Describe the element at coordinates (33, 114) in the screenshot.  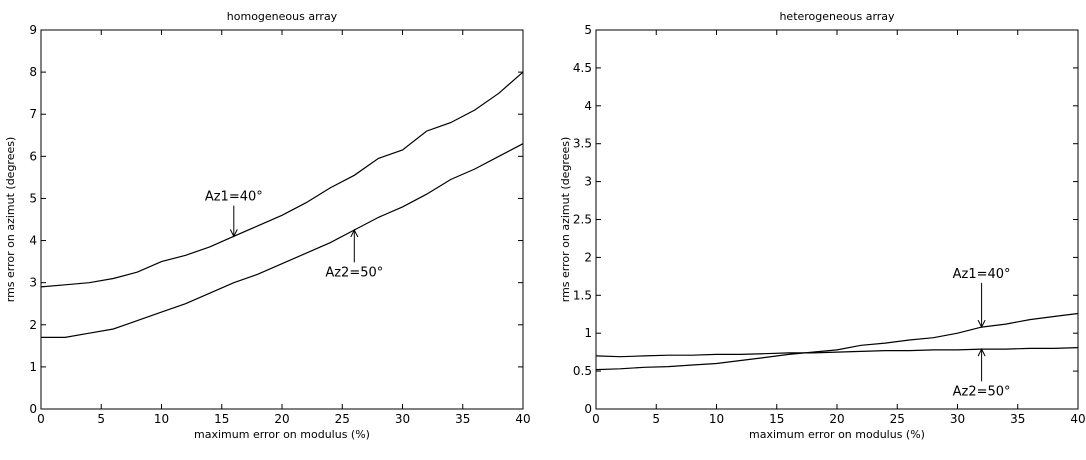
I see `y-tick-label: 7` at that location.